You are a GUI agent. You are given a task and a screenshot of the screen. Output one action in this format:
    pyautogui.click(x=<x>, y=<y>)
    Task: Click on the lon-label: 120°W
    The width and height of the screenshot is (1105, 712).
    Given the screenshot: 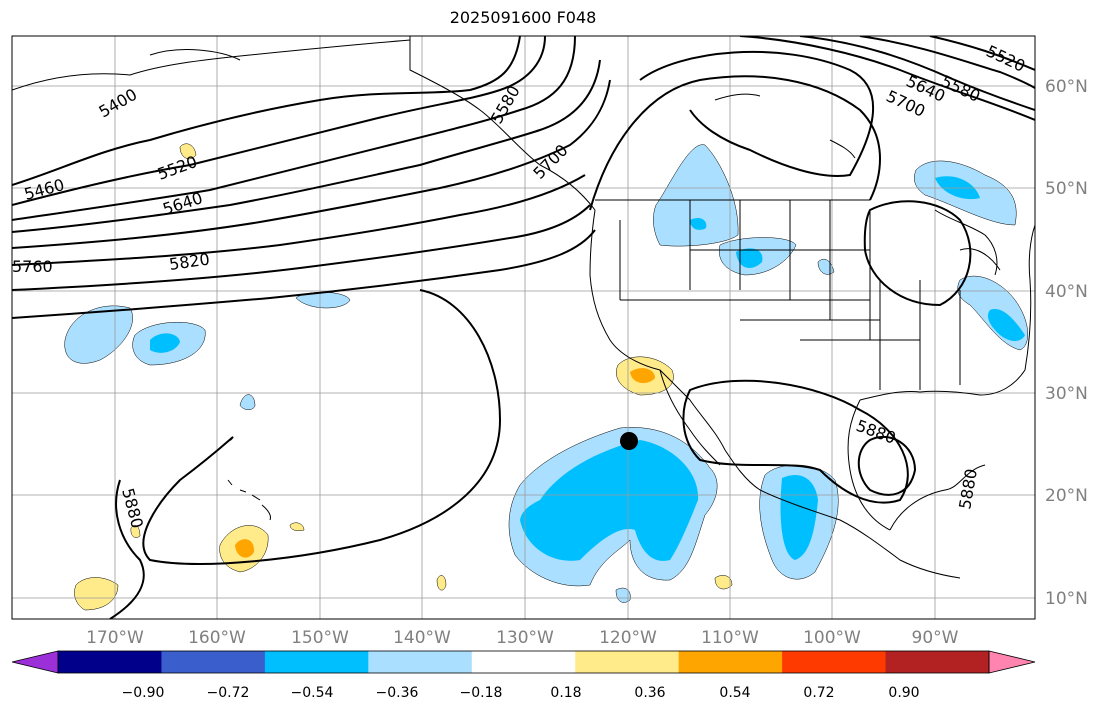 What is the action you would take?
    pyautogui.click(x=628, y=638)
    